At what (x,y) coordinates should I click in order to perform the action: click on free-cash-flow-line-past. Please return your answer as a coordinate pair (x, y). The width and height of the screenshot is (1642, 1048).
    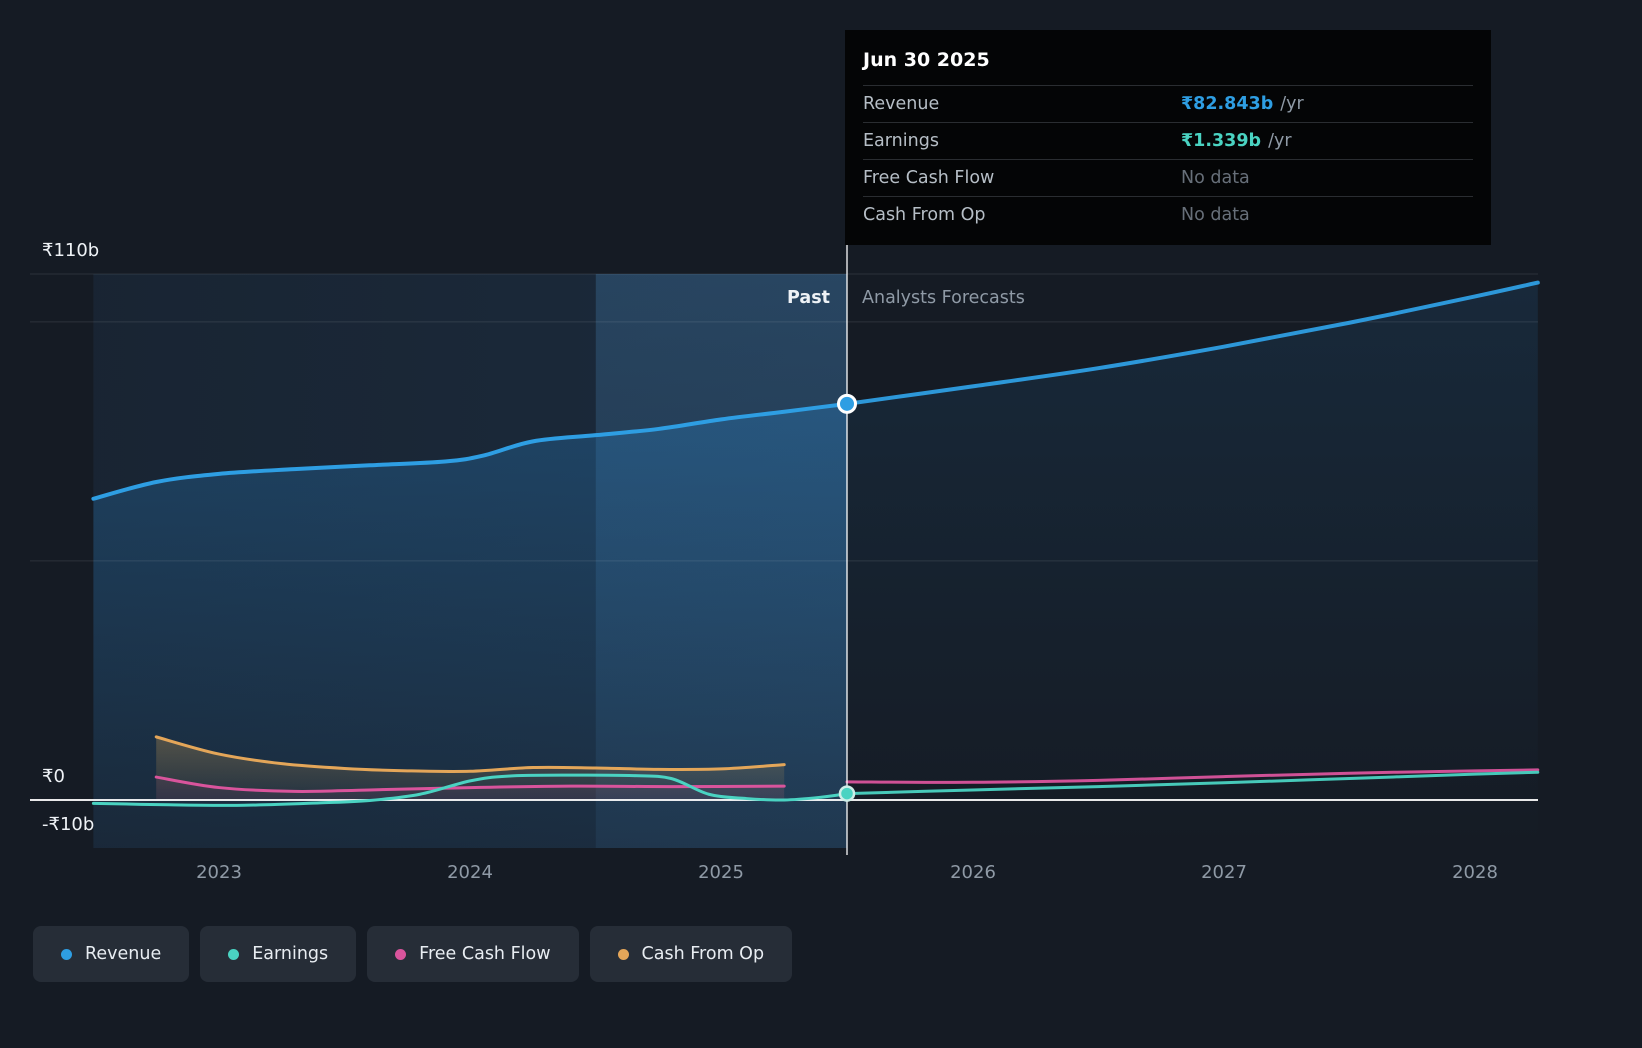
    Looking at the image, I should click on (470, 784).